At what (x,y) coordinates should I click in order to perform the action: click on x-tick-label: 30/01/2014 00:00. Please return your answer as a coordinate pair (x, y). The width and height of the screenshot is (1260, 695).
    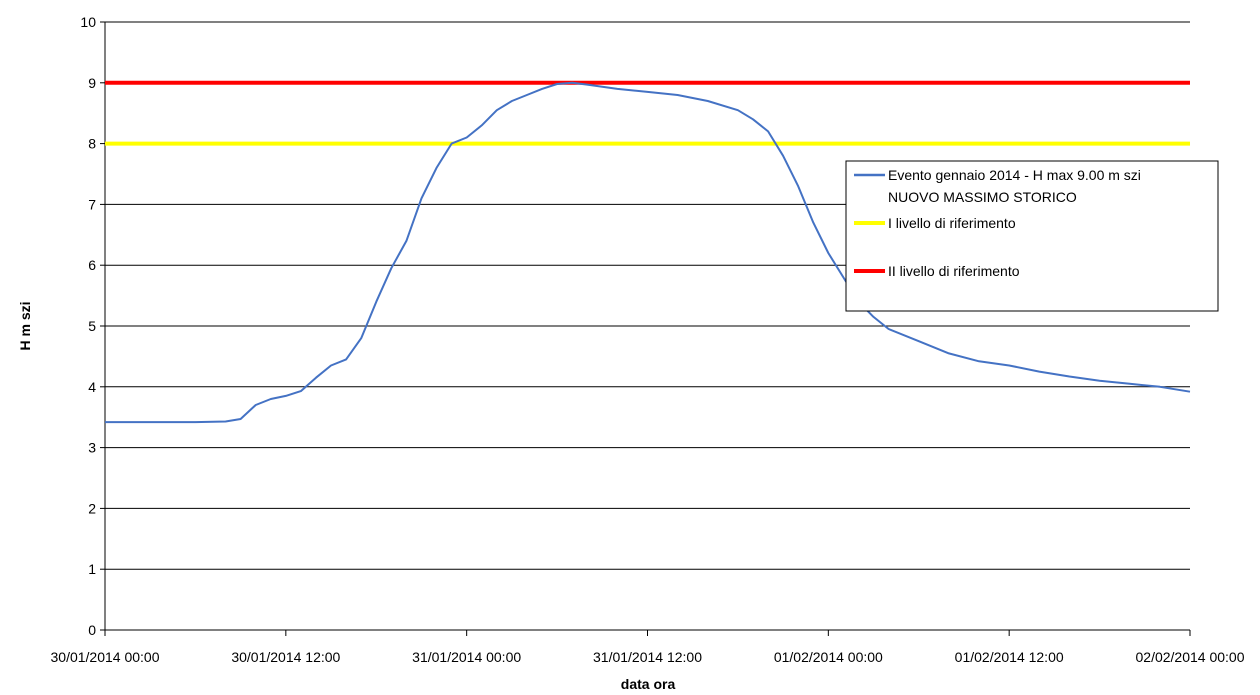
    Looking at the image, I should click on (105, 657).